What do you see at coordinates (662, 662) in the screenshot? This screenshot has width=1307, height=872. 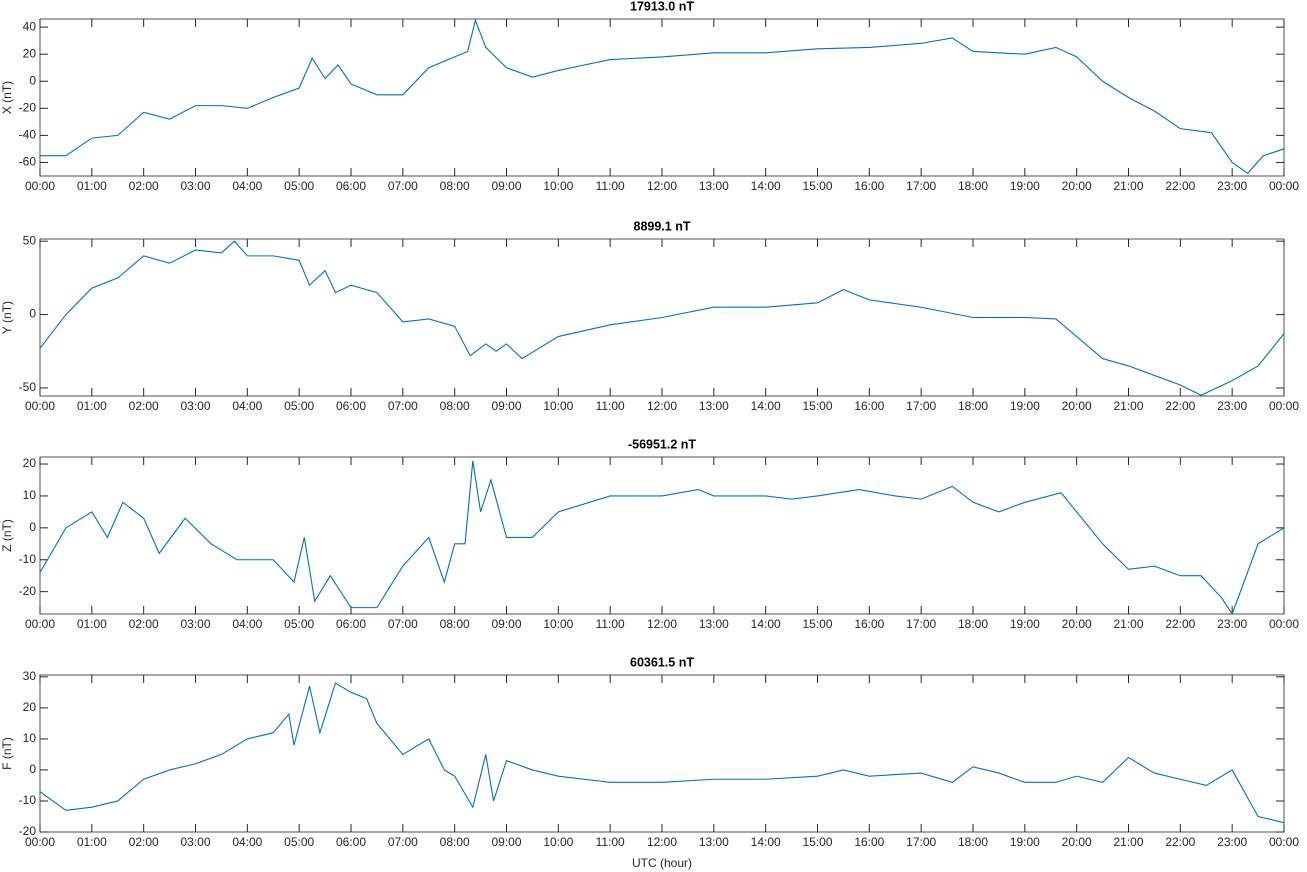 I see `chart-title: 60361.5 nT` at bounding box center [662, 662].